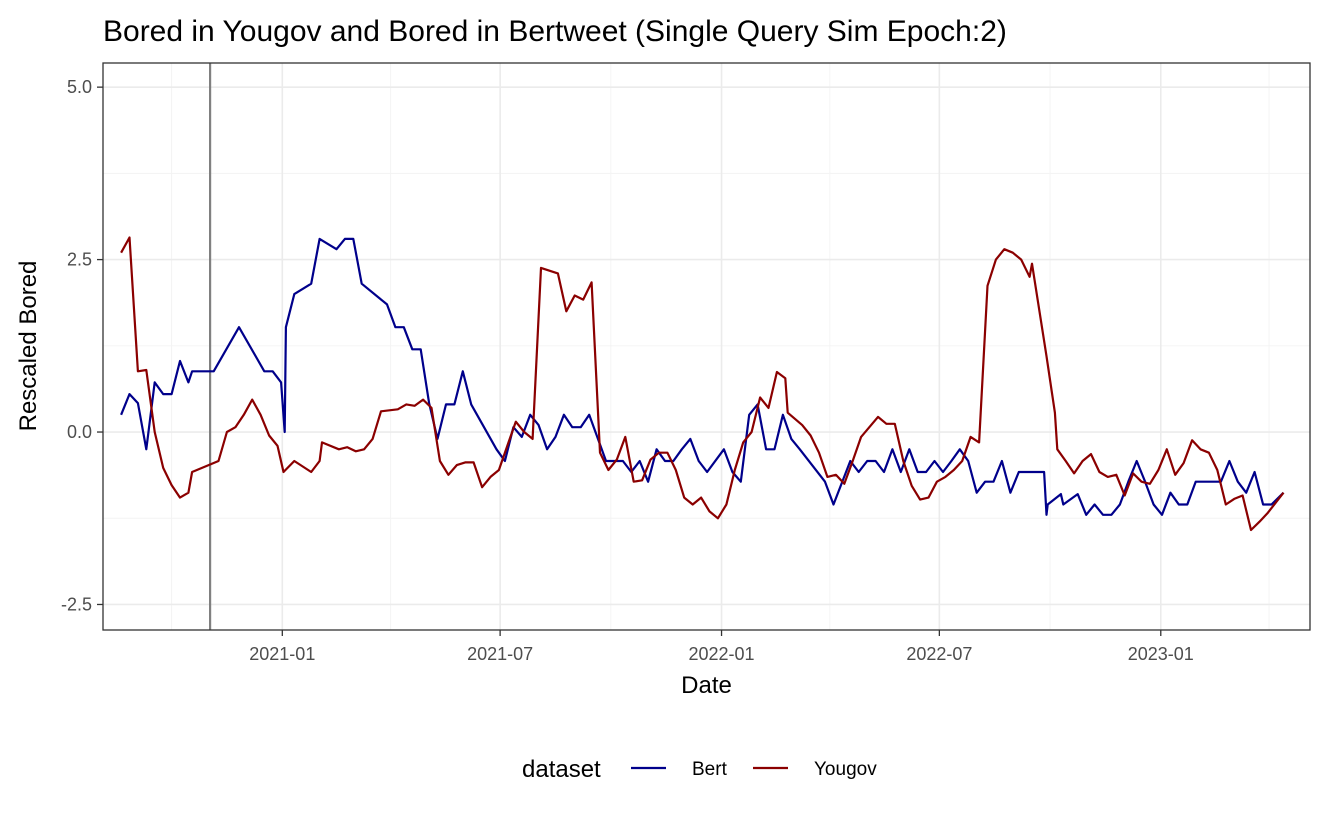 This screenshot has height=819, width=1326. What do you see at coordinates (79, 260) in the screenshot?
I see `y-tick-label: 2.5` at bounding box center [79, 260].